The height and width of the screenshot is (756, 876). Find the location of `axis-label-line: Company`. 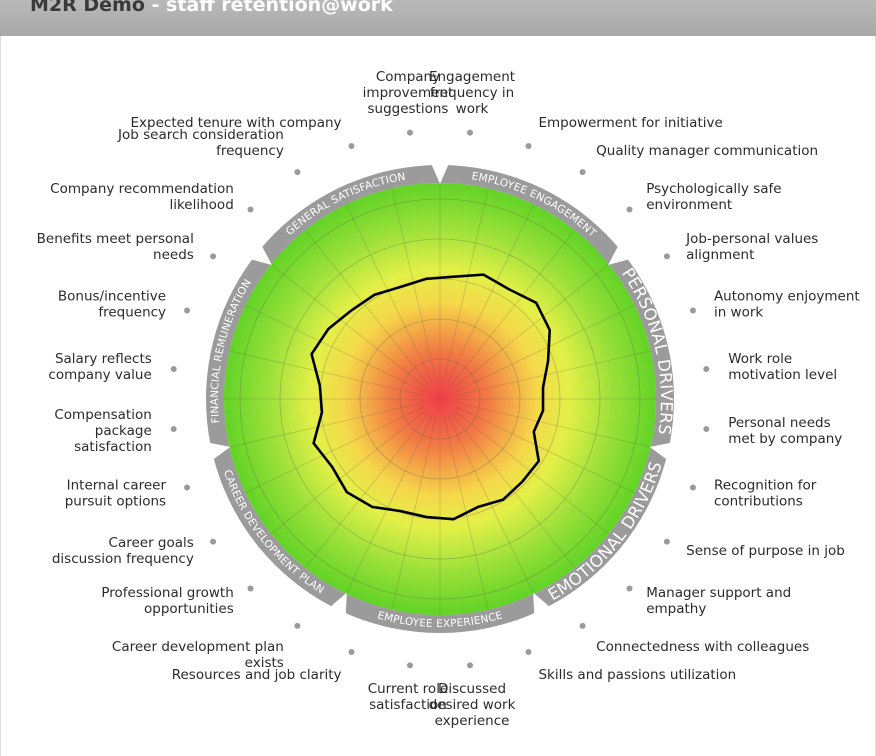

axis-label-line: Company is located at coordinates (408, 77).